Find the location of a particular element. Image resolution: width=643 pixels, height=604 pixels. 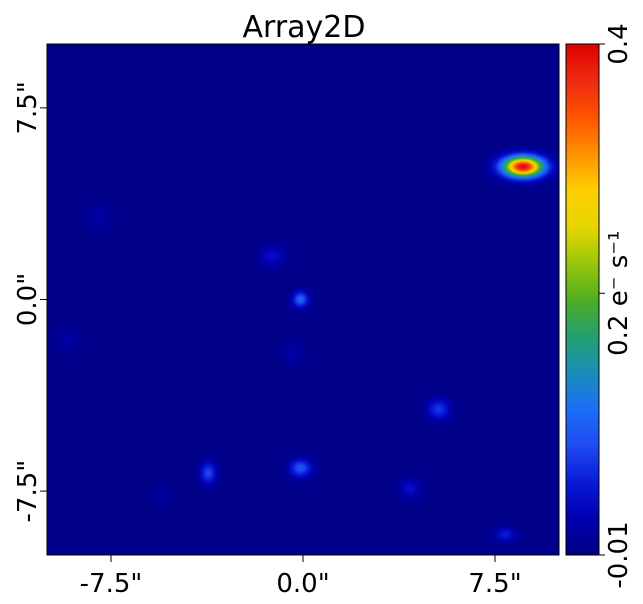

colorbar-tick-label: 0.4 is located at coordinates (619, 43).